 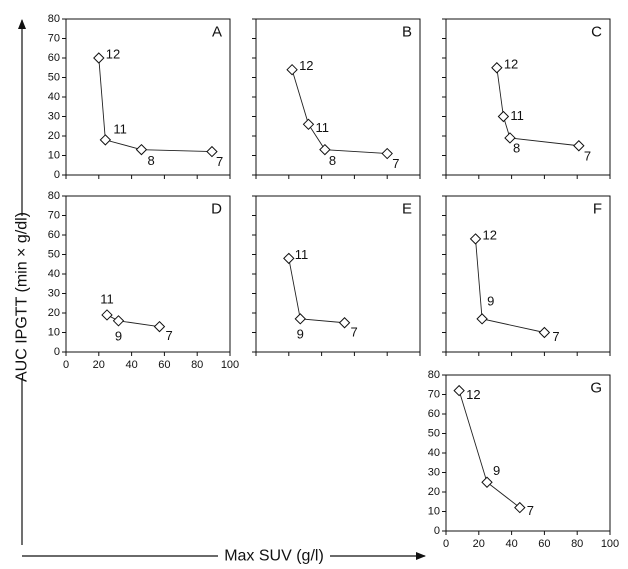 I want to click on panel-e: E 11 9 7, so click(x=336, y=275).